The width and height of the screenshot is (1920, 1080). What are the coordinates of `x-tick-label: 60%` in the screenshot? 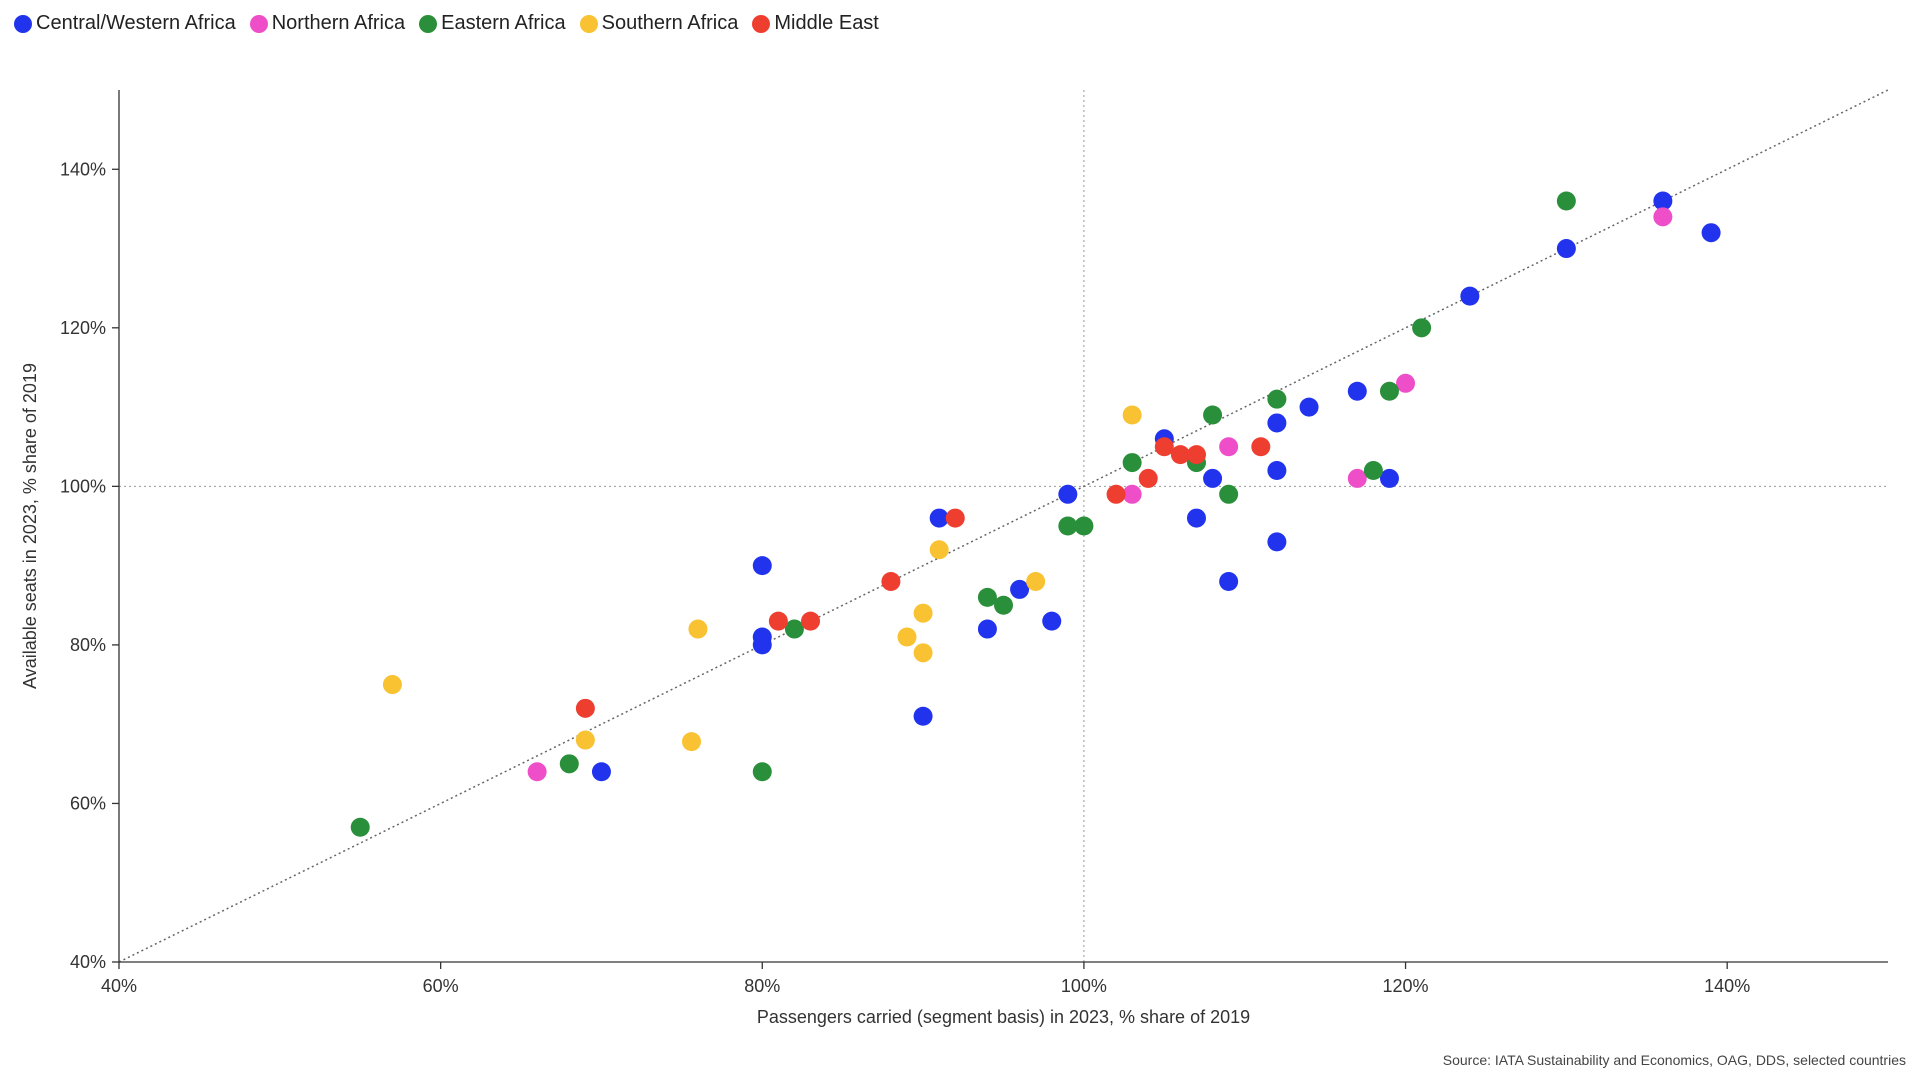 It's located at (441, 986).